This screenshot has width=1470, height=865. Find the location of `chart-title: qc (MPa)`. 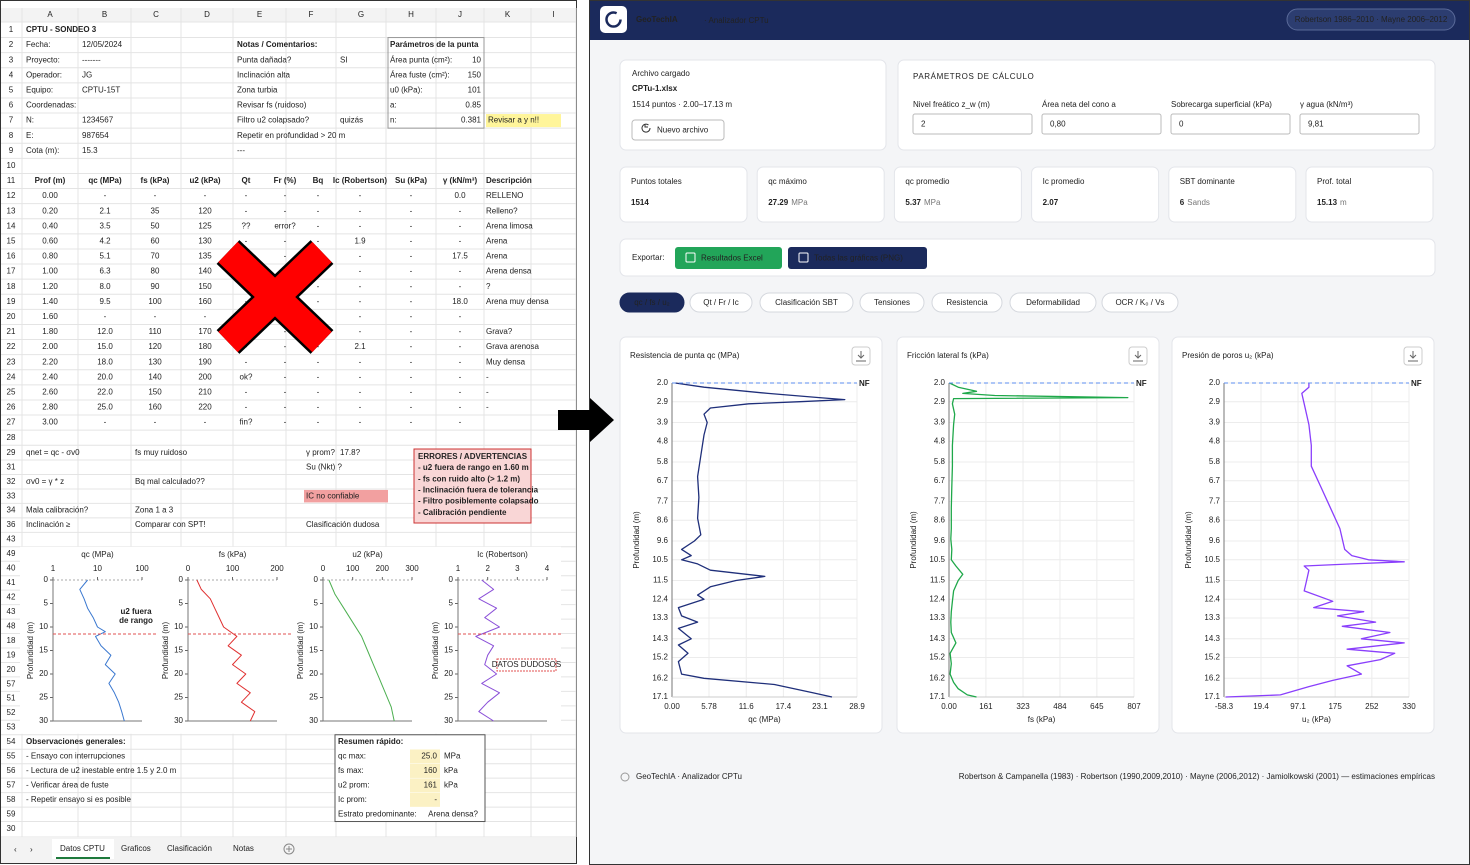

chart-title: qc (MPa) is located at coordinates (97, 554).